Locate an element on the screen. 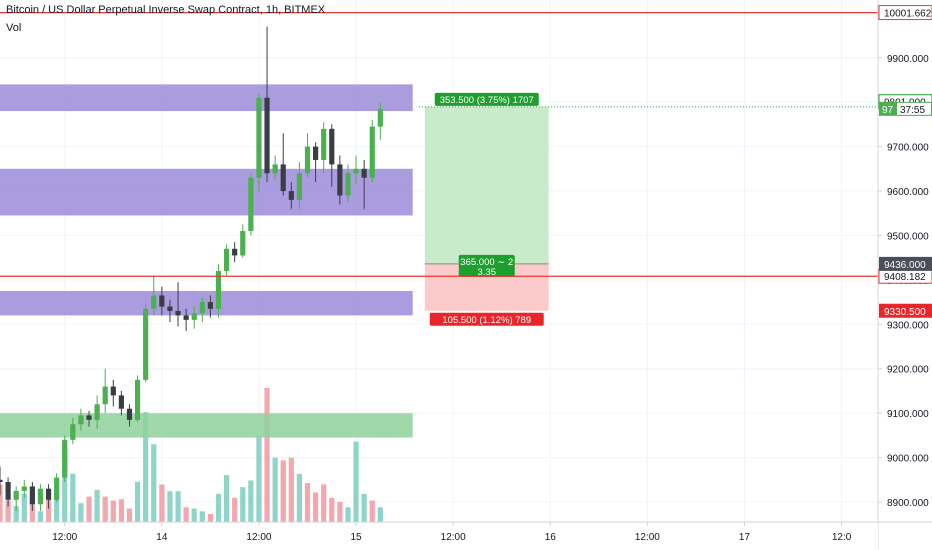 This screenshot has height=550, width=932. lower-zone is located at coordinates (206, 303).